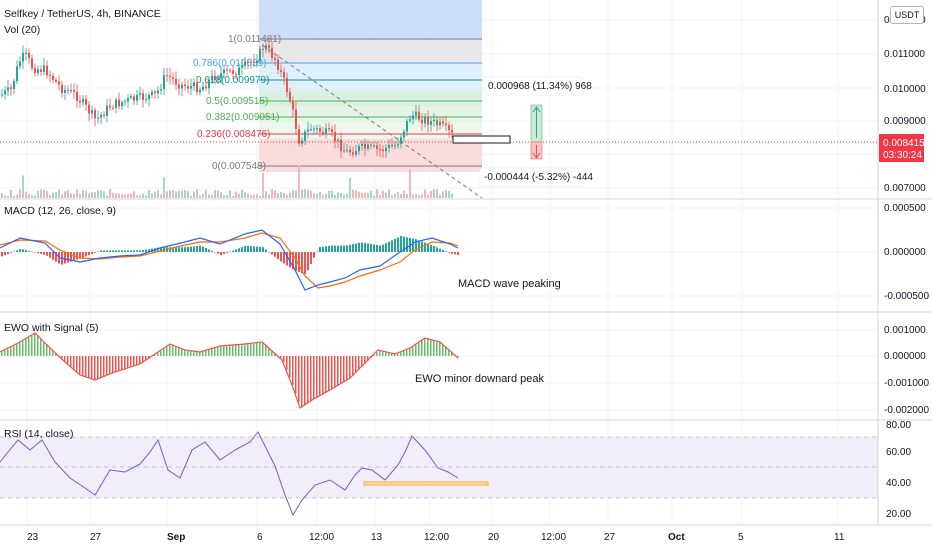 This screenshot has height=550, width=932. What do you see at coordinates (377, 537) in the screenshot?
I see `time-tick: 13` at bounding box center [377, 537].